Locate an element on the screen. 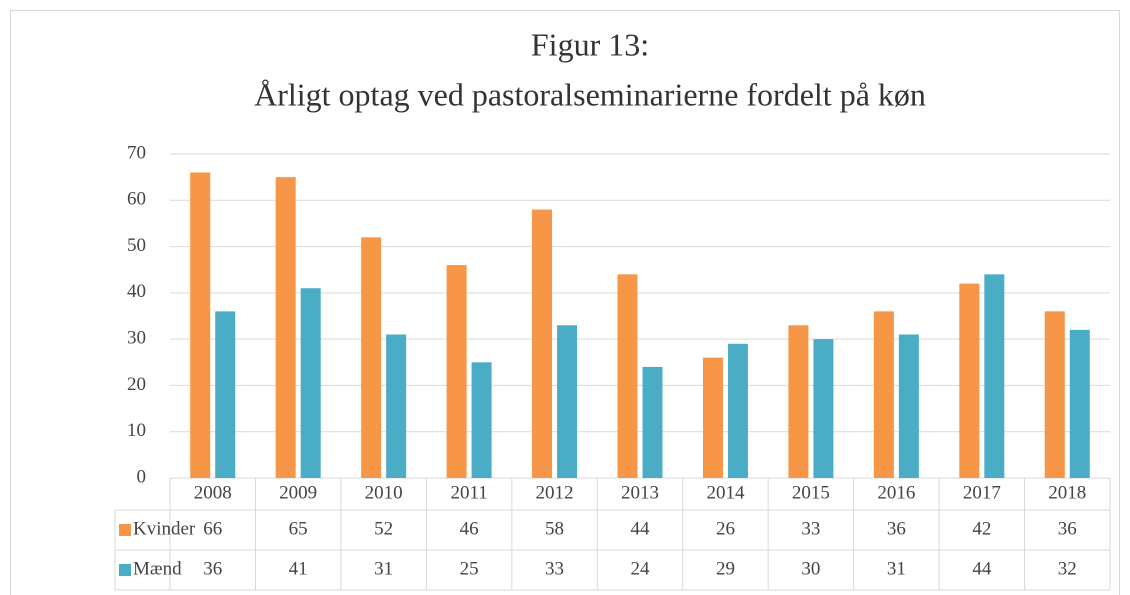 The height and width of the screenshot is (595, 1130). y-tick-label: 0 is located at coordinates (142, 476).